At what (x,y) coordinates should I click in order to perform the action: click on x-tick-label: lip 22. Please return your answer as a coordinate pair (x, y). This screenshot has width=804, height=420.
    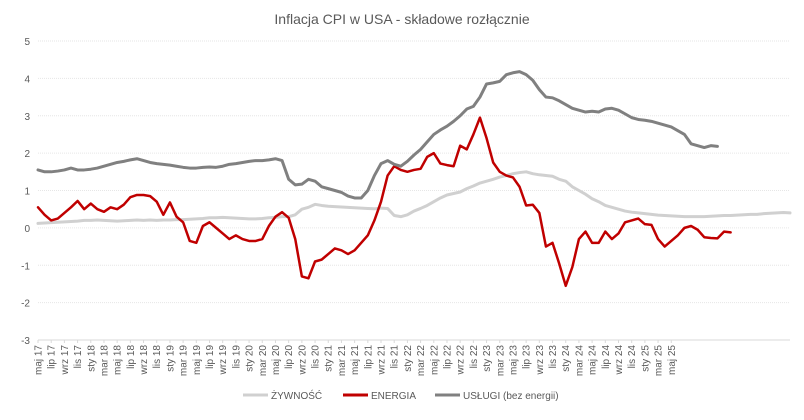
    Looking at the image, I should click on (447, 357).